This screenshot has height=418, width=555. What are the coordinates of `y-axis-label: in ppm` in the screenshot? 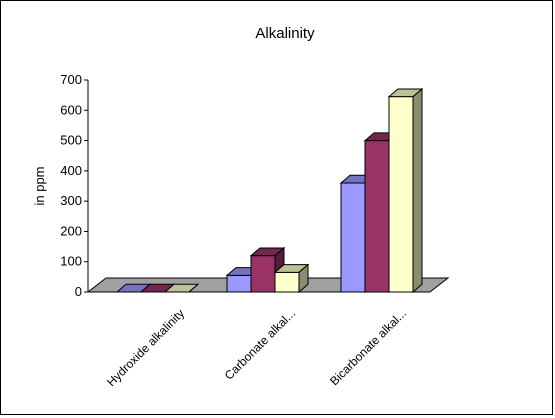 It's located at (39, 185).